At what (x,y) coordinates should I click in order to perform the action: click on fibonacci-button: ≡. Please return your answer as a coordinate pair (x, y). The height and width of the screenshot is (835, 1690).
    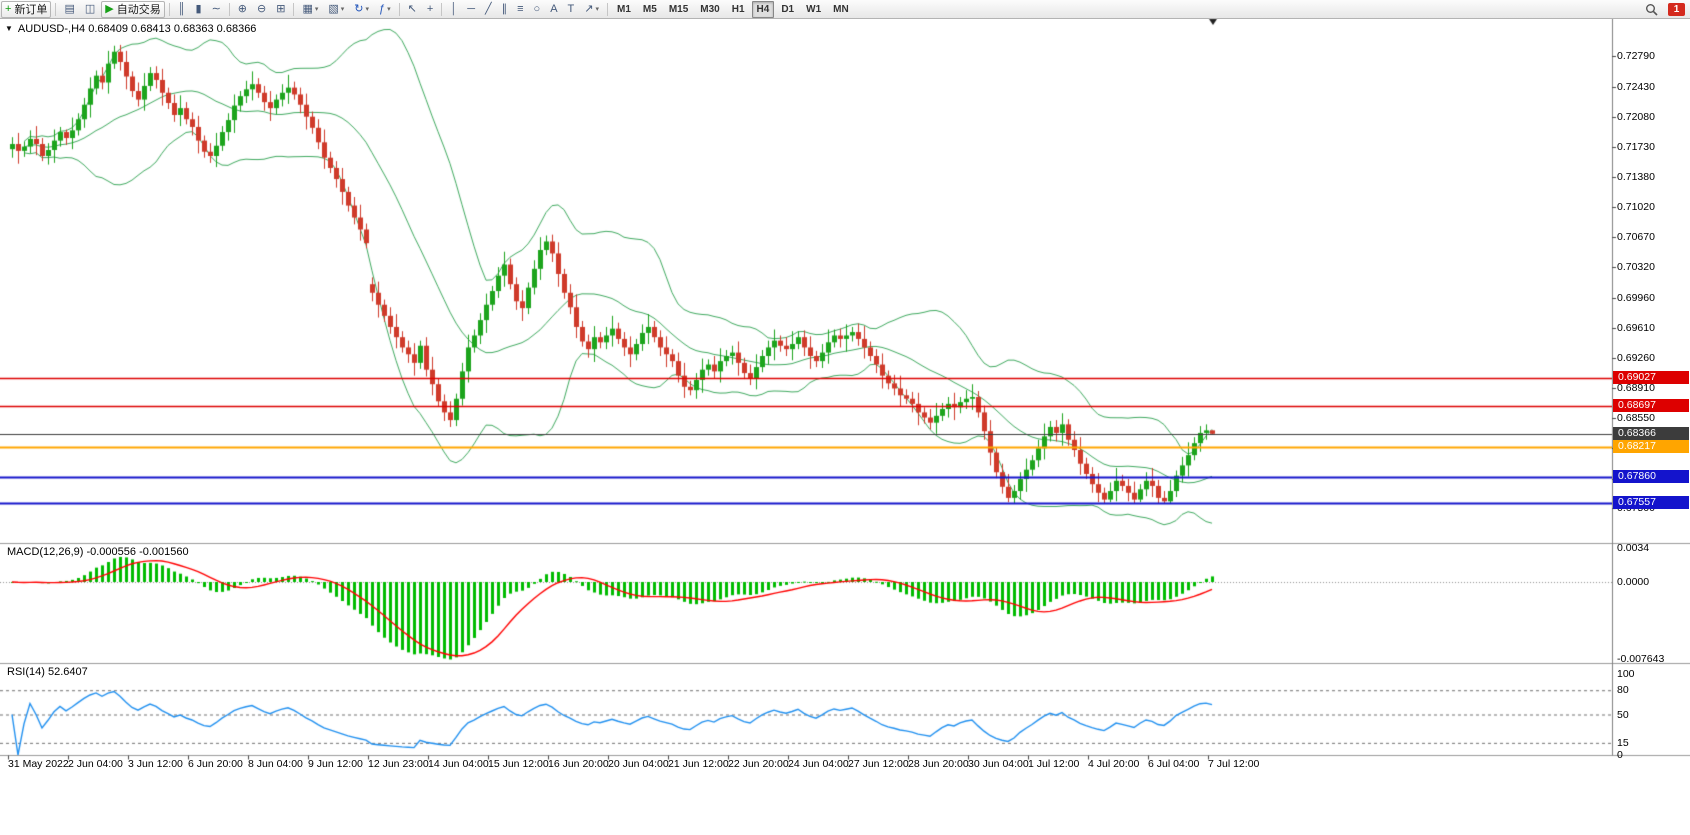
    Looking at the image, I should click on (520, 9).